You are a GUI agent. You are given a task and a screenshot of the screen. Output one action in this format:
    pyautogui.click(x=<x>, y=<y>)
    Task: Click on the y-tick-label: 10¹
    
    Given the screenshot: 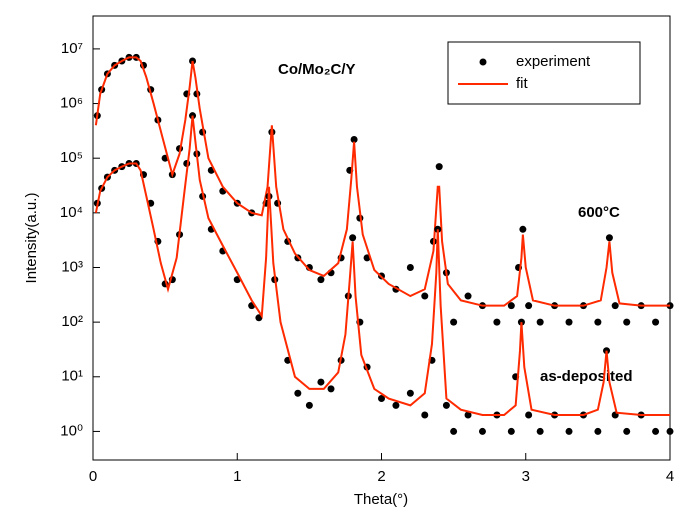 What is the action you would take?
    pyautogui.click(x=72, y=376)
    